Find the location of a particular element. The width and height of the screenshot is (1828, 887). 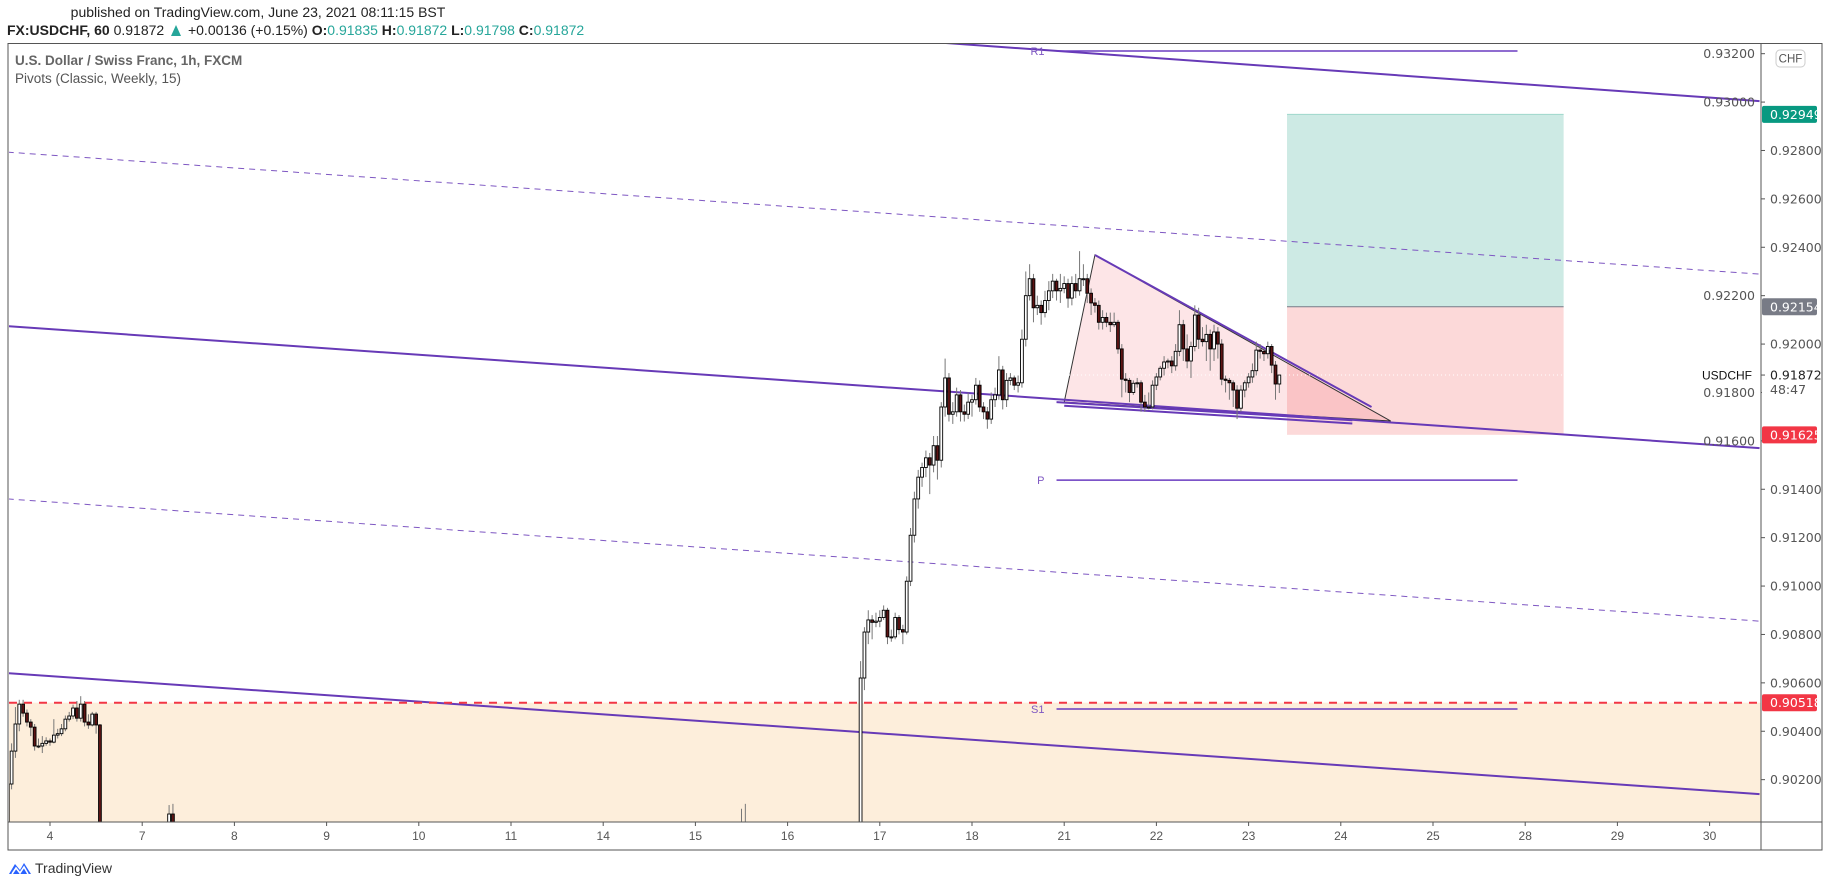

currency-button-label: CHF is located at coordinates (1791, 60).